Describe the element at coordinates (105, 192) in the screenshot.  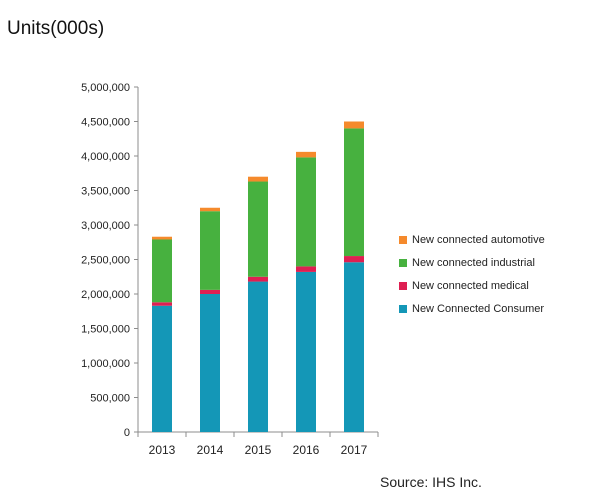
I see `y-tick-label: 3,500,000` at that location.